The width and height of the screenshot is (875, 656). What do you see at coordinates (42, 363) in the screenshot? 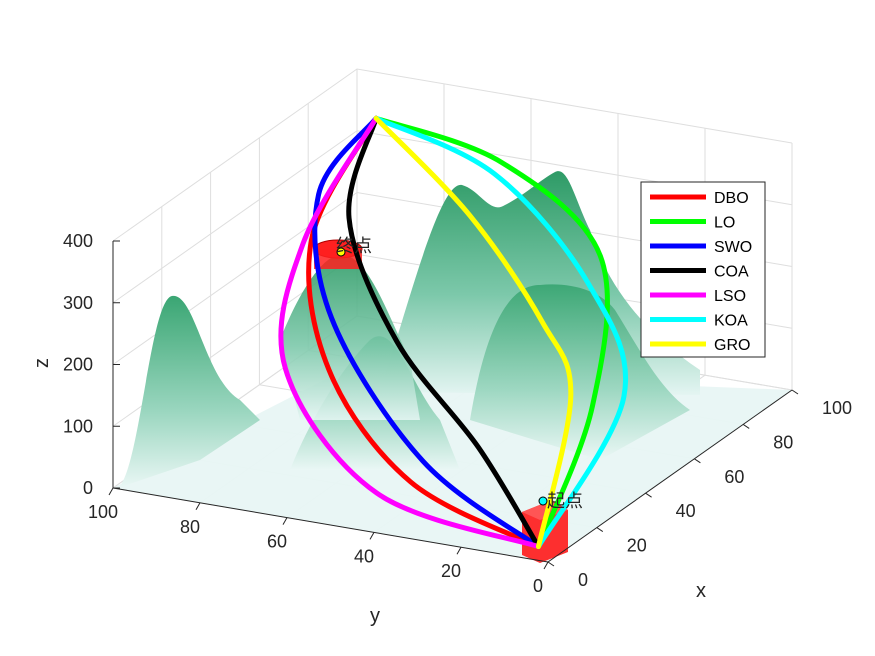
I see `z-axis-label: z` at bounding box center [42, 363].